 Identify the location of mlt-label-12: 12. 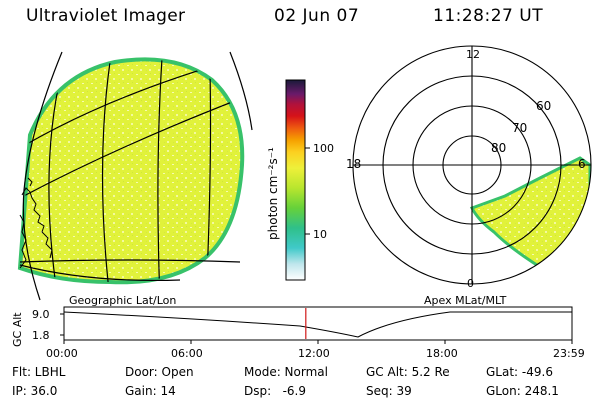
(473, 54).